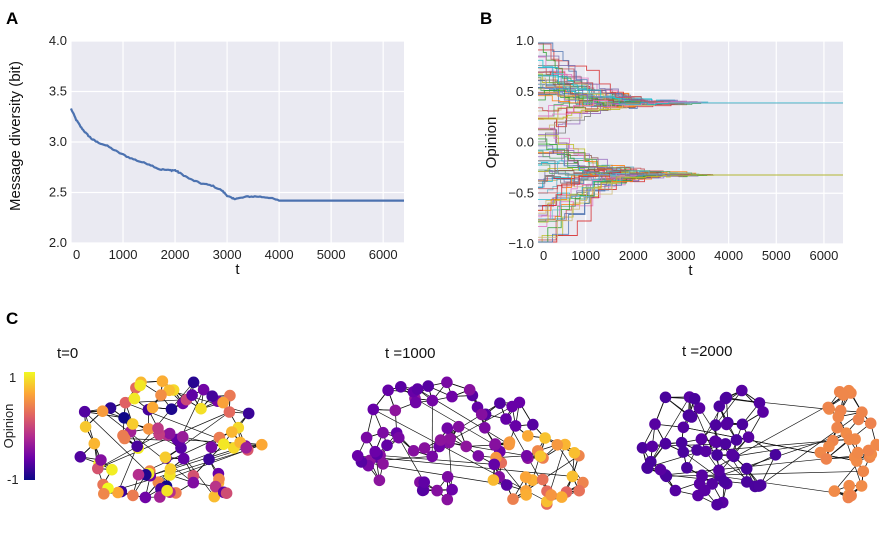 The width and height of the screenshot is (879, 545). I want to click on y-tick-label: 1.0, so click(525, 40).